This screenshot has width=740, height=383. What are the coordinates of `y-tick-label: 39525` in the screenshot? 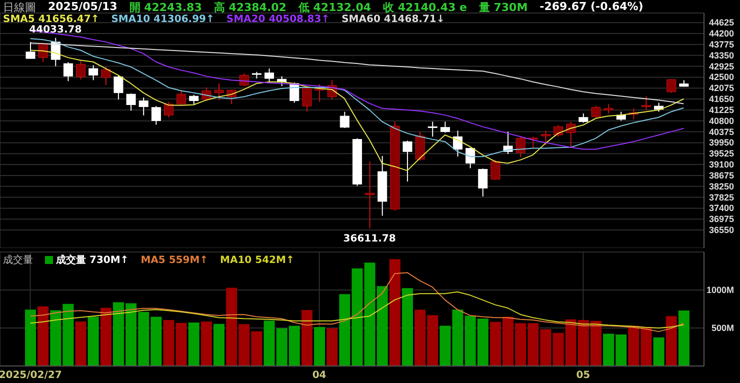 It's located at (721, 153).